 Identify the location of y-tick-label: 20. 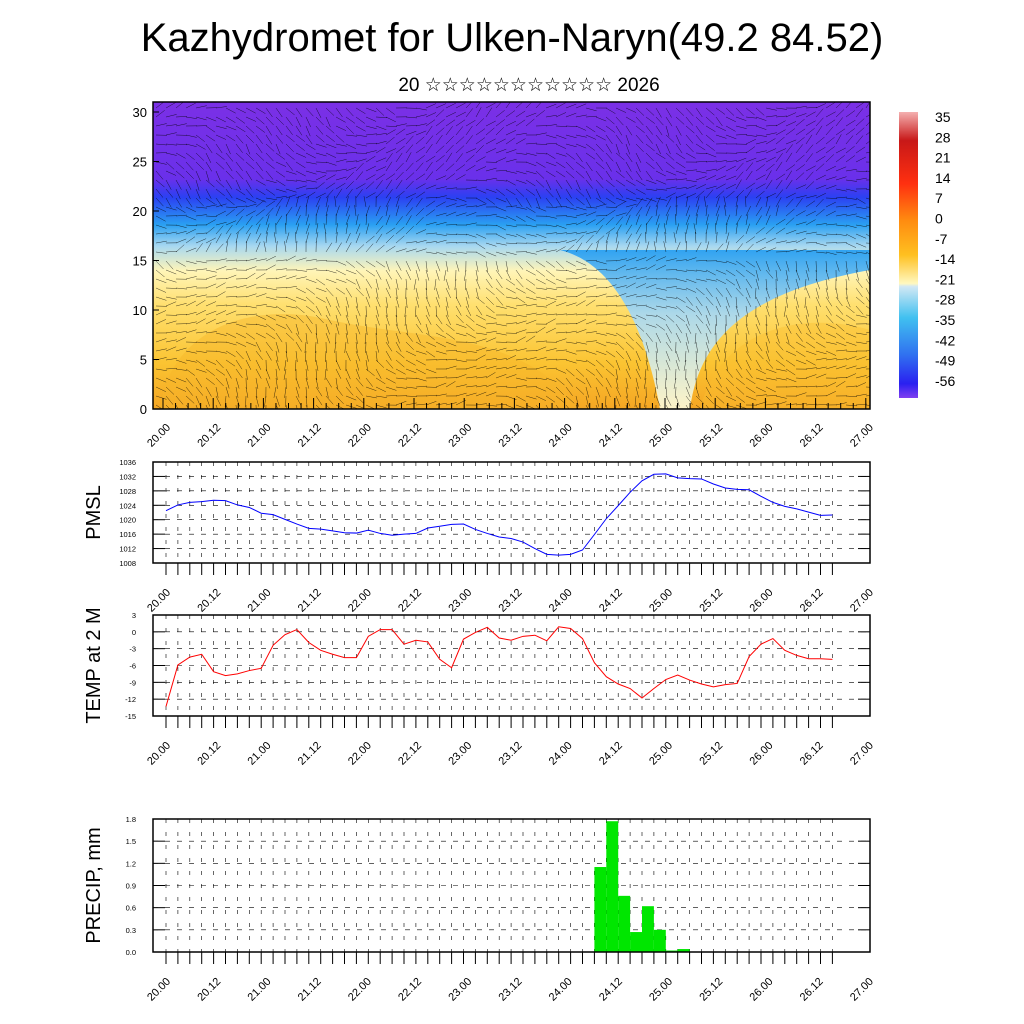
(140, 211).